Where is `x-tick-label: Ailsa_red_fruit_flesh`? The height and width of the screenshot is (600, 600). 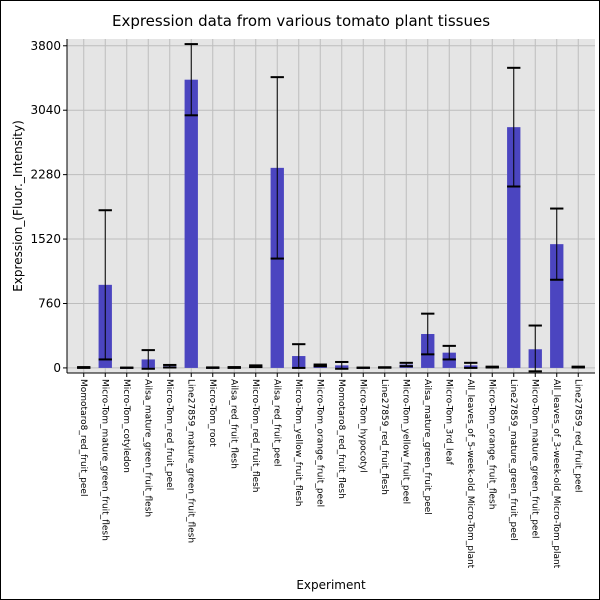
x-tick-label: Ailsa_red_fruit_flesh is located at coordinates (233, 424).